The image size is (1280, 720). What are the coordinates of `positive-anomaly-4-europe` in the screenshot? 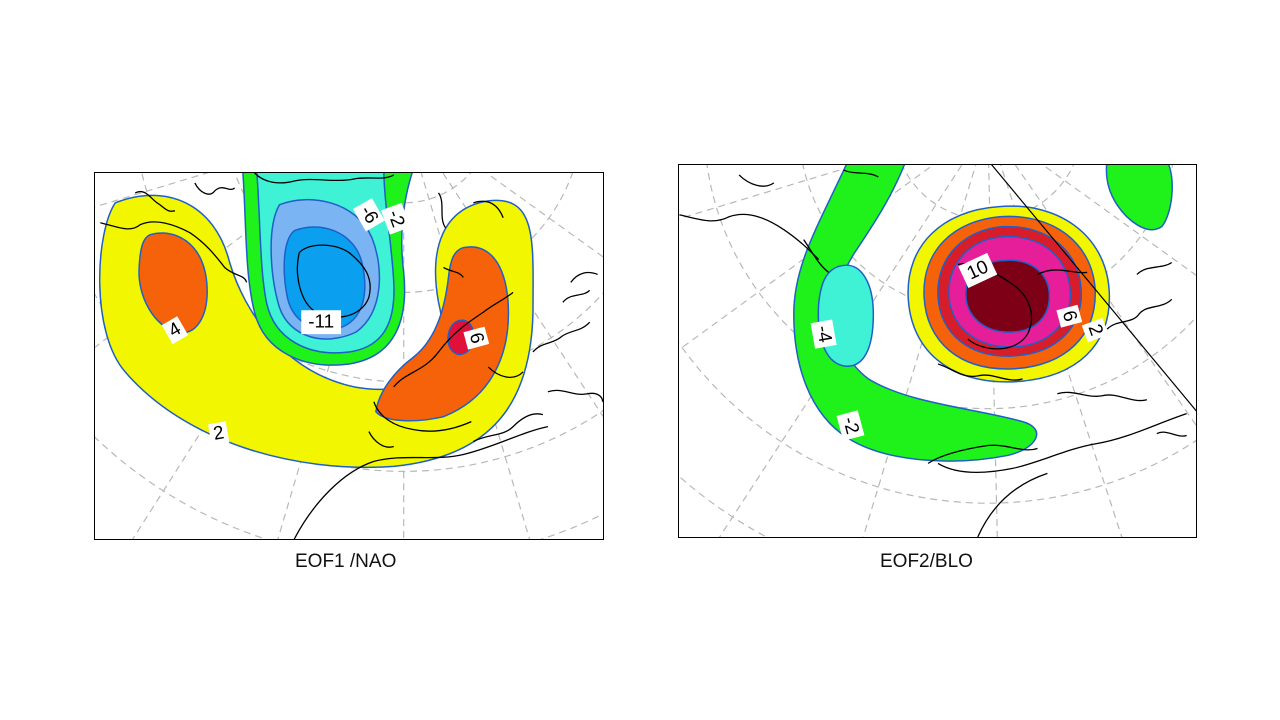 It's located at (442, 334).